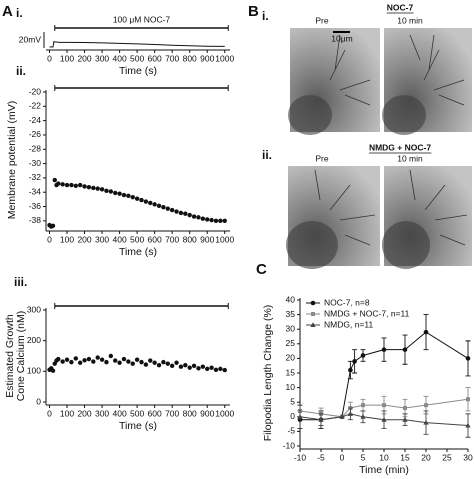  Describe the element at coordinates (321, 457) in the screenshot. I see `x-tick-label: -5` at that location.